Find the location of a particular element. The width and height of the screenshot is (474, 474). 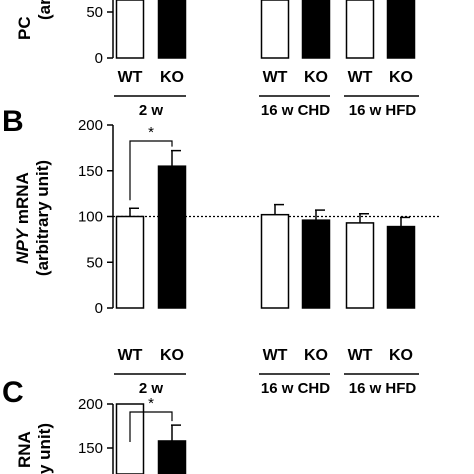

panel-a-unit-fragment: (ar is located at coordinates (44, 10).